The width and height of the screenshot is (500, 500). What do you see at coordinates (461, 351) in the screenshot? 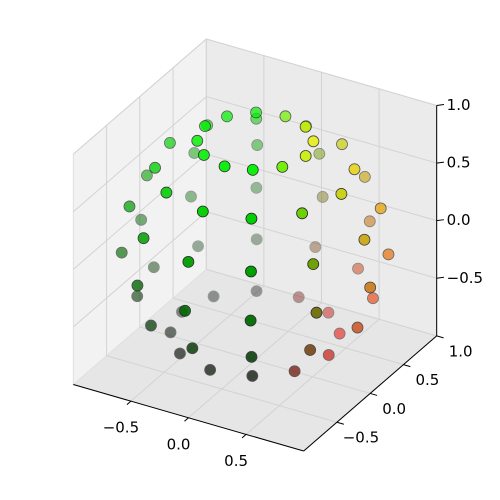
I see `y-tick-label: 1.0` at bounding box center [461, 351].